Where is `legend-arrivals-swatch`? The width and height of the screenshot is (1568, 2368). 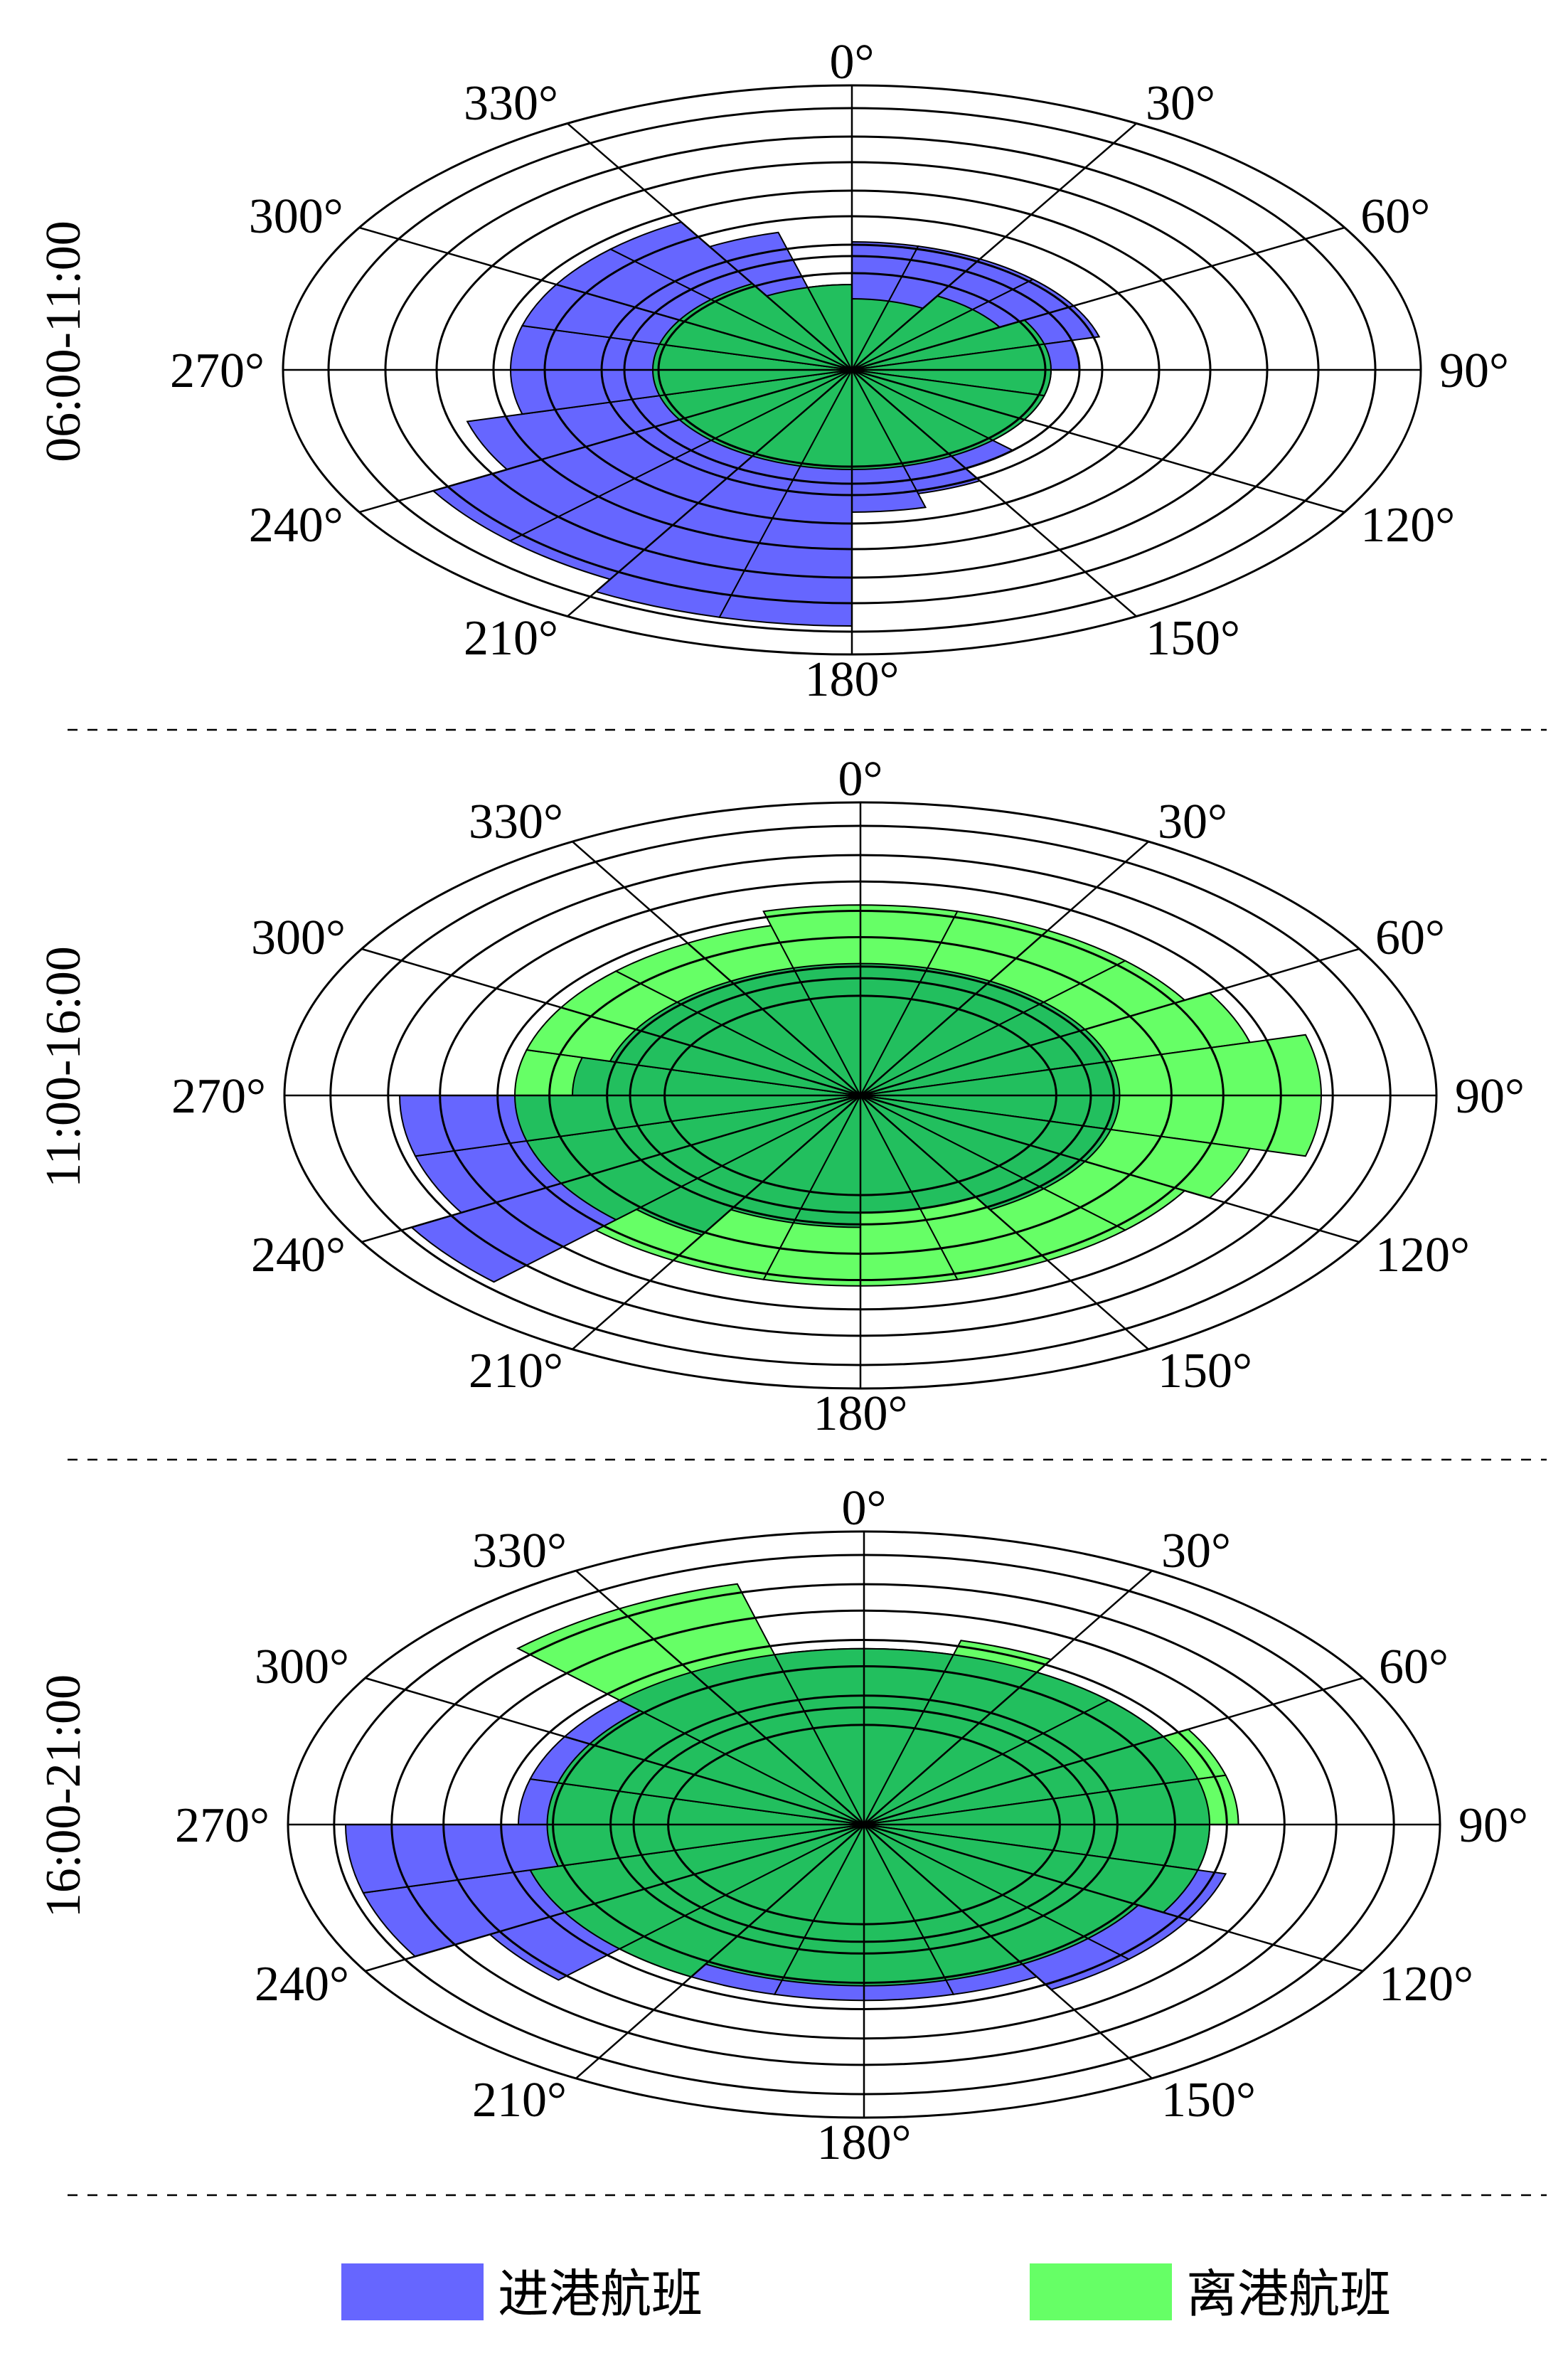
legend-arrivals-swatch is located at coordinates (412, 2291).